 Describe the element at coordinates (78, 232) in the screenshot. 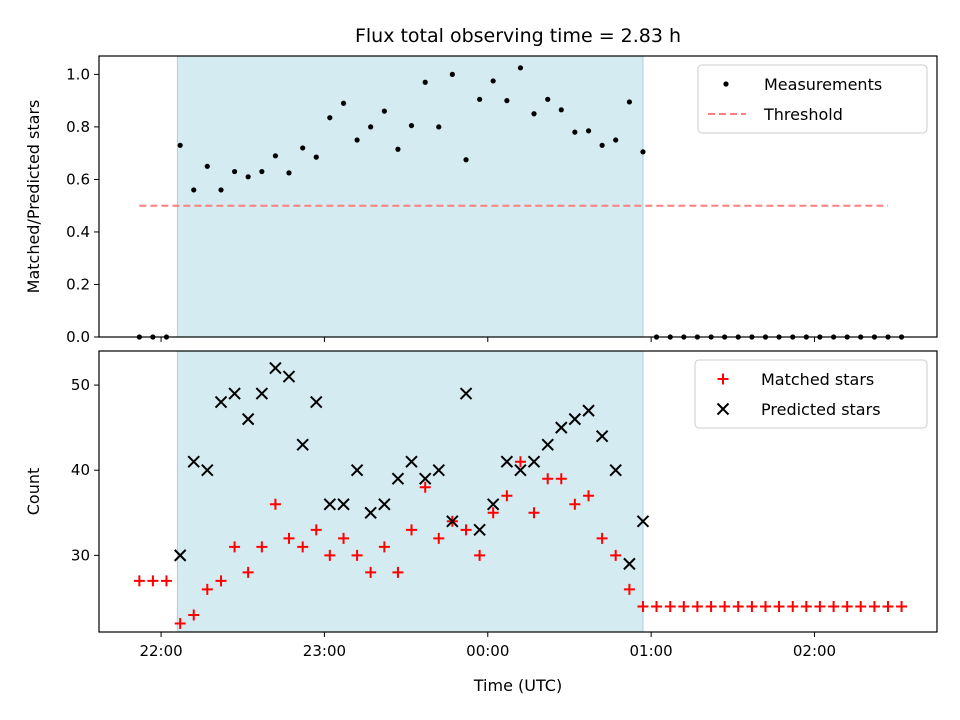

I see `y-tick-label: 0.4` at that location.